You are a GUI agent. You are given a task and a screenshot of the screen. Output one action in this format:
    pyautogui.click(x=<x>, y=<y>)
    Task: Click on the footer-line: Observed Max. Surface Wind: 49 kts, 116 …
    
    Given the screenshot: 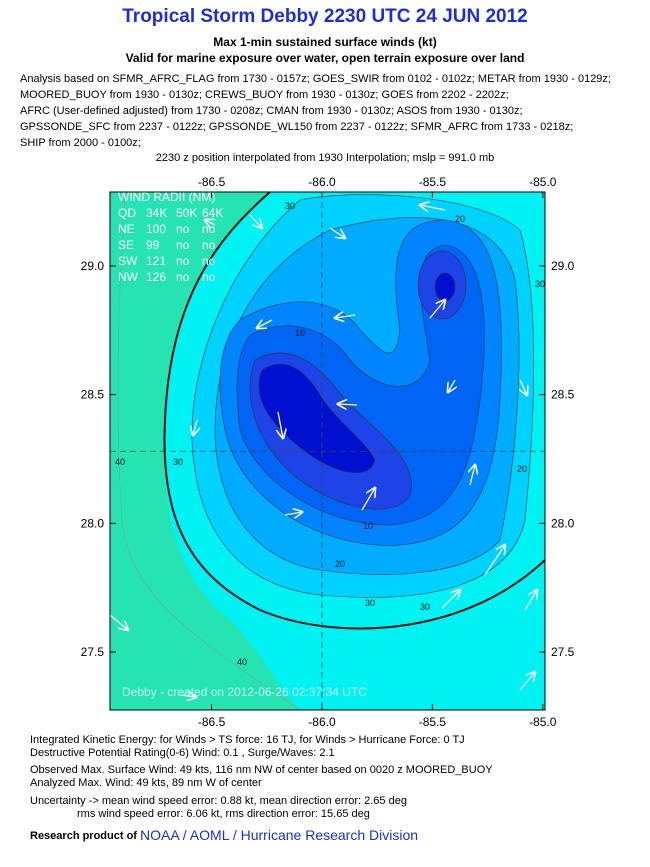 What is the action you would take?
    pyautogui.click(x=261, y=770)
    